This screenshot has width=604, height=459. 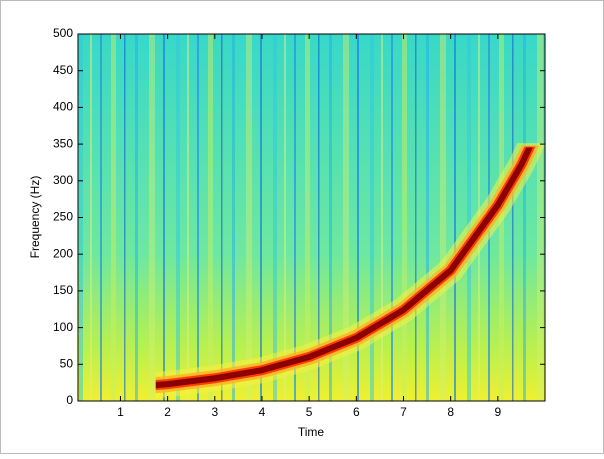 What do you see at coordinates (63, 290) in the screenshot?
I see `y-tick-label: 150` at bounding box center [63, 290].